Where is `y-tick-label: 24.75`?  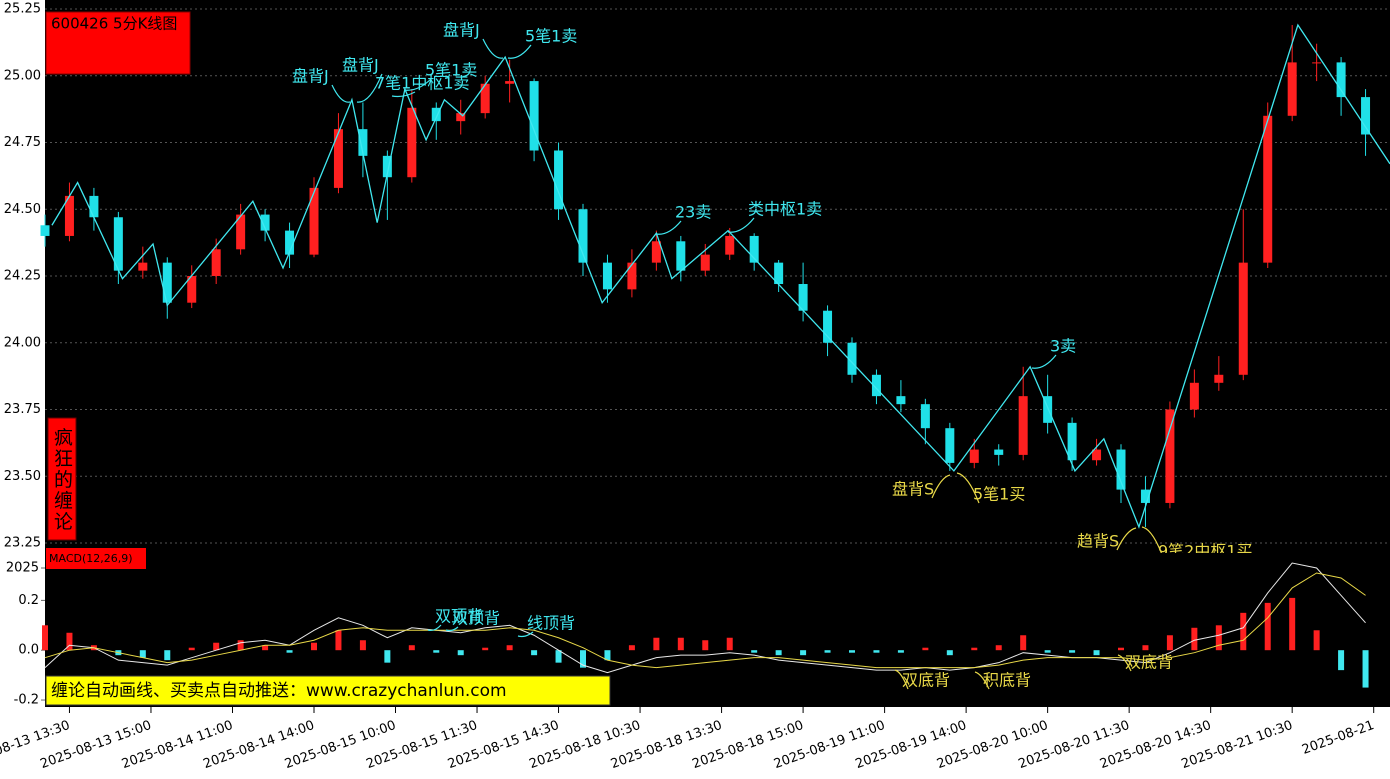 y-tick-label: 24.75 is located at coordinates (22, 142).